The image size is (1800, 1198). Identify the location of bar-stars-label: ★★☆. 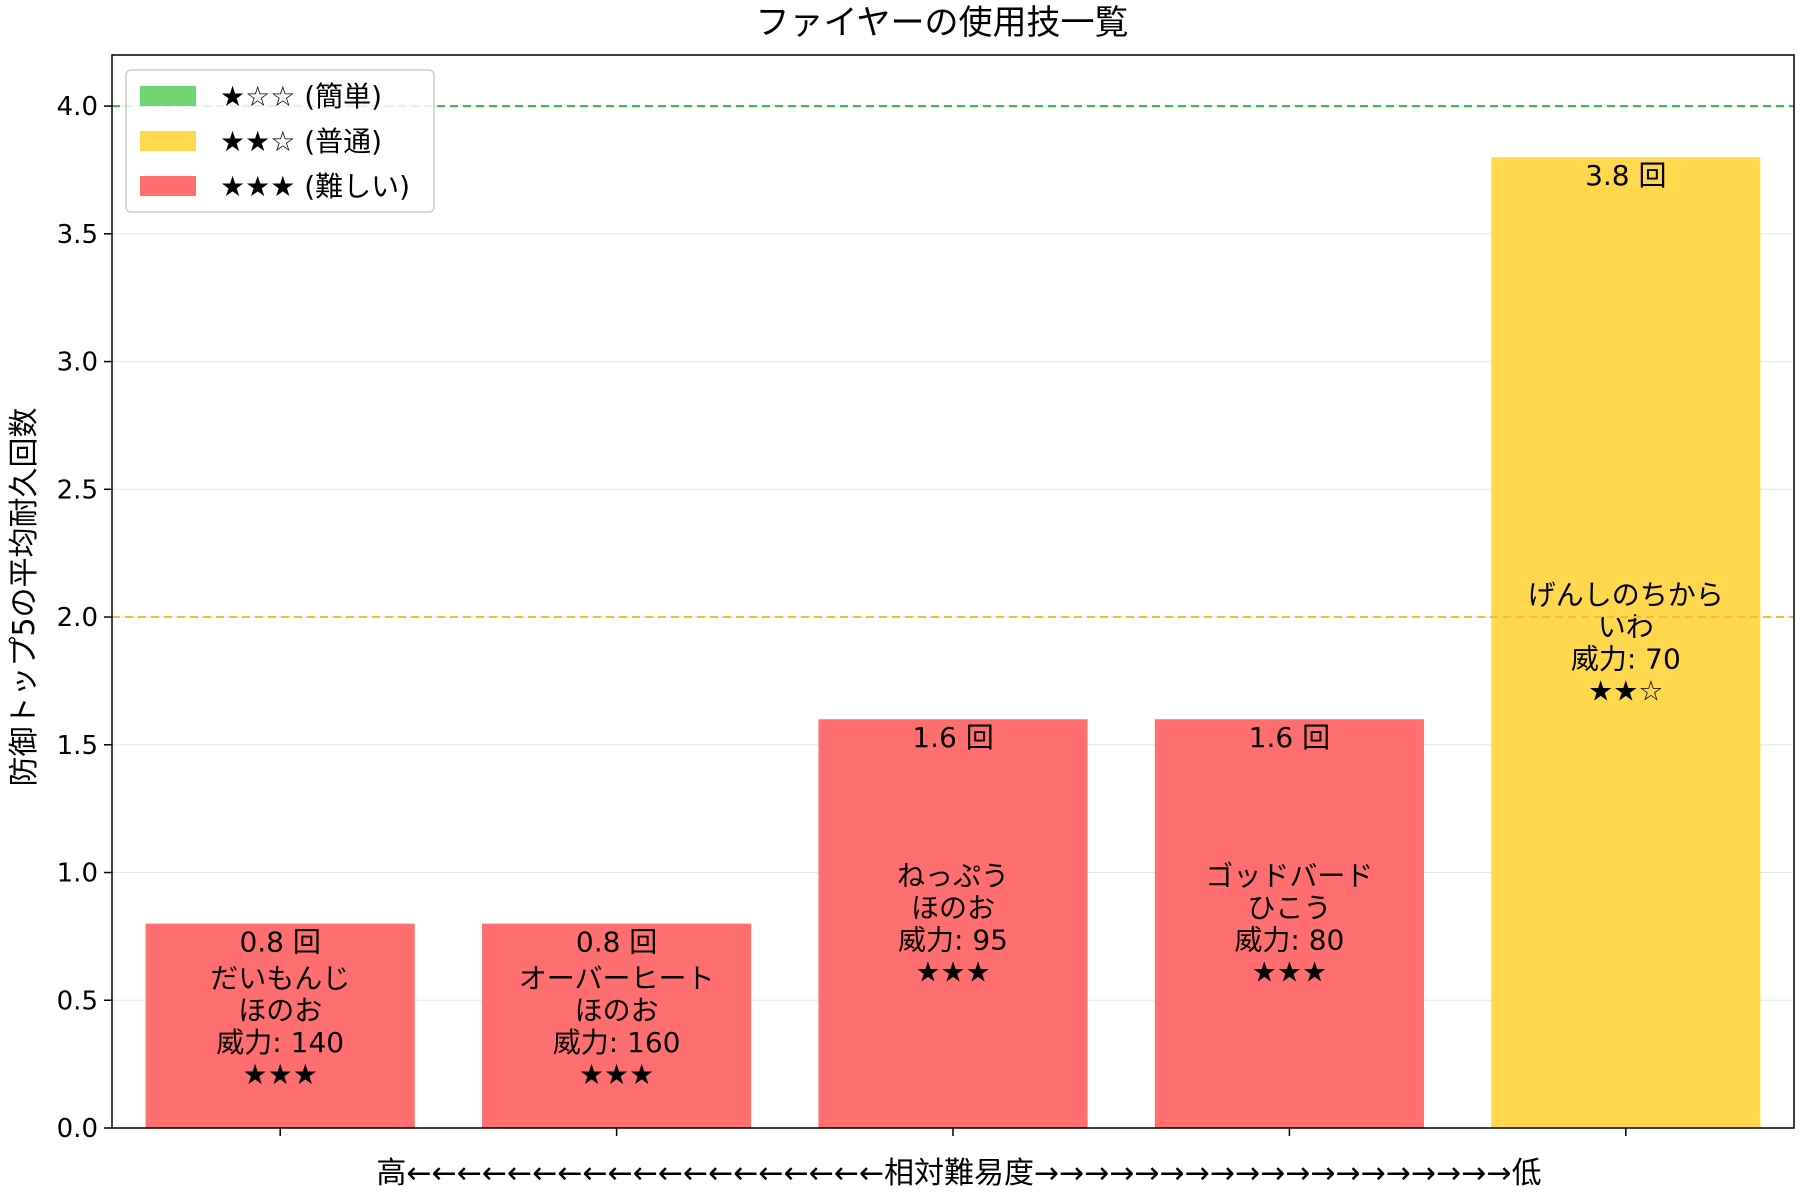
(1625, 691).